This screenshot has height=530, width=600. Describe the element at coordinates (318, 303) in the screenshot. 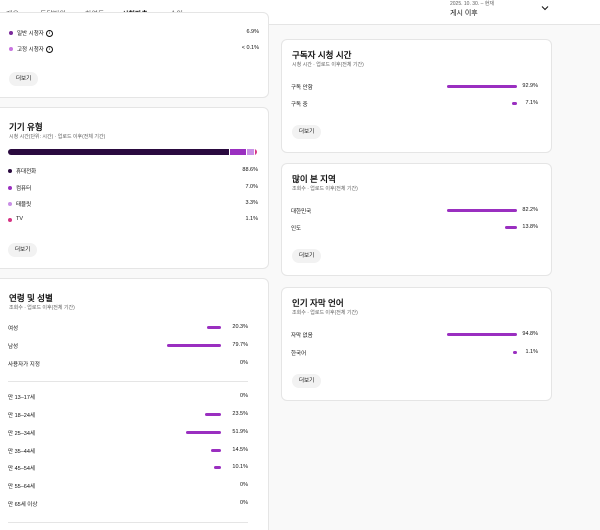

I see `card-title: 인기 자막 언어` at that location.